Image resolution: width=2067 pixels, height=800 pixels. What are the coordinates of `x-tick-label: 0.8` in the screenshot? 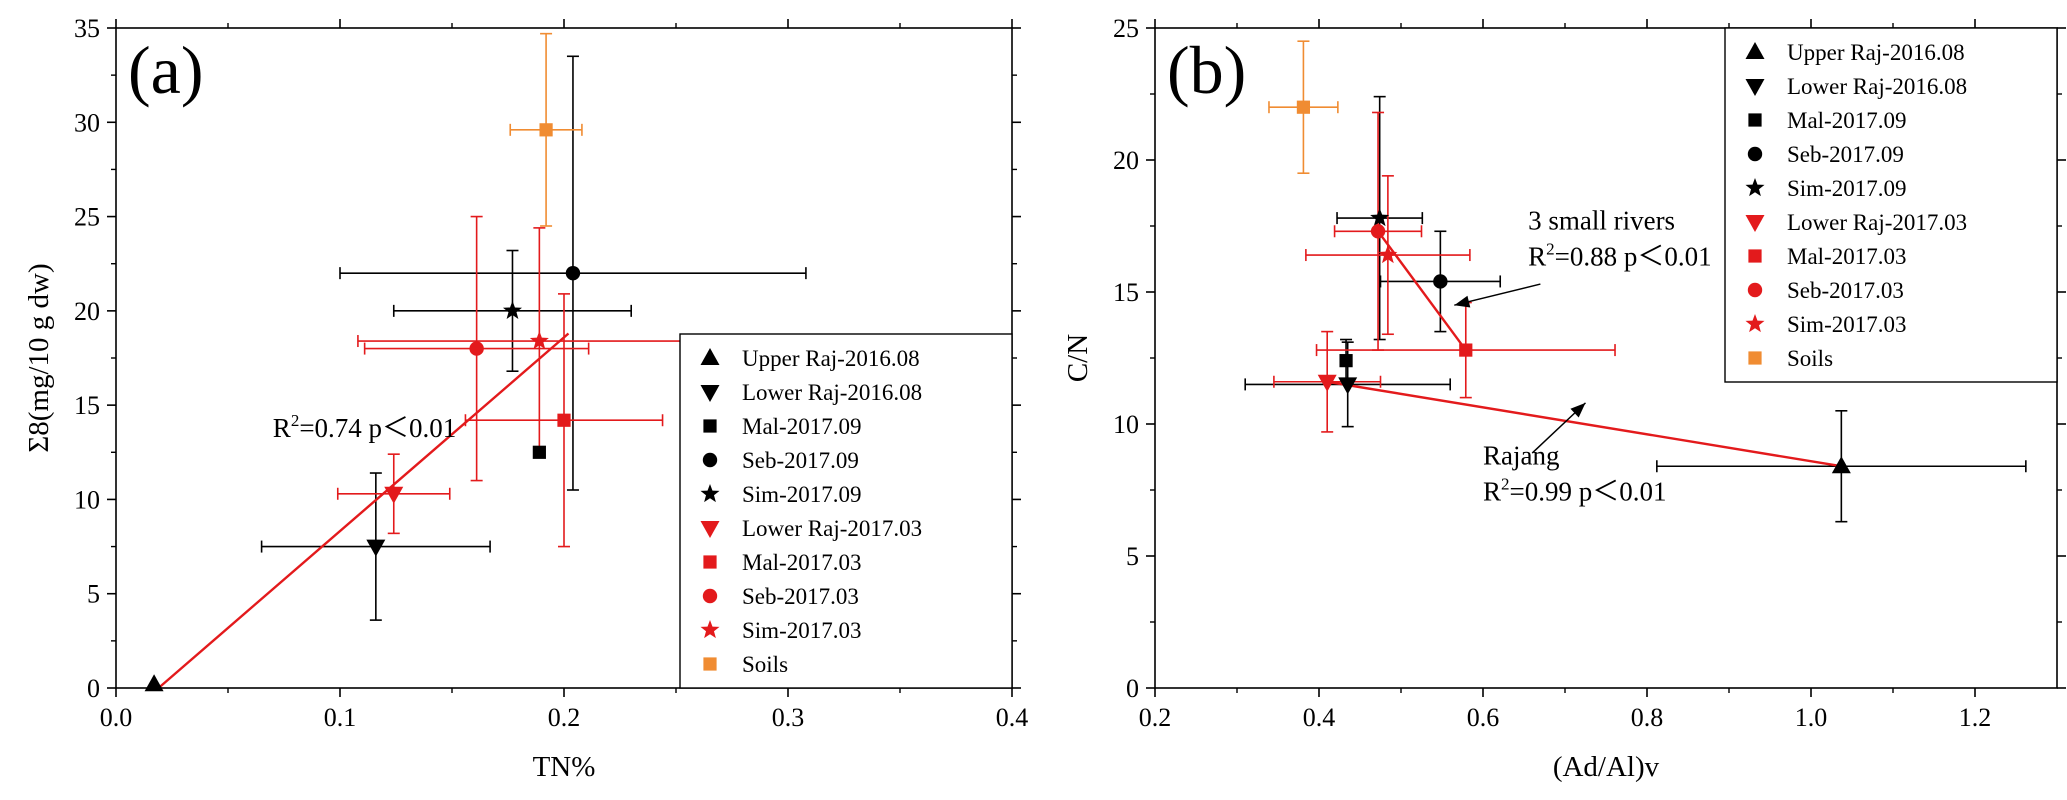 It's located at (1647, 717).